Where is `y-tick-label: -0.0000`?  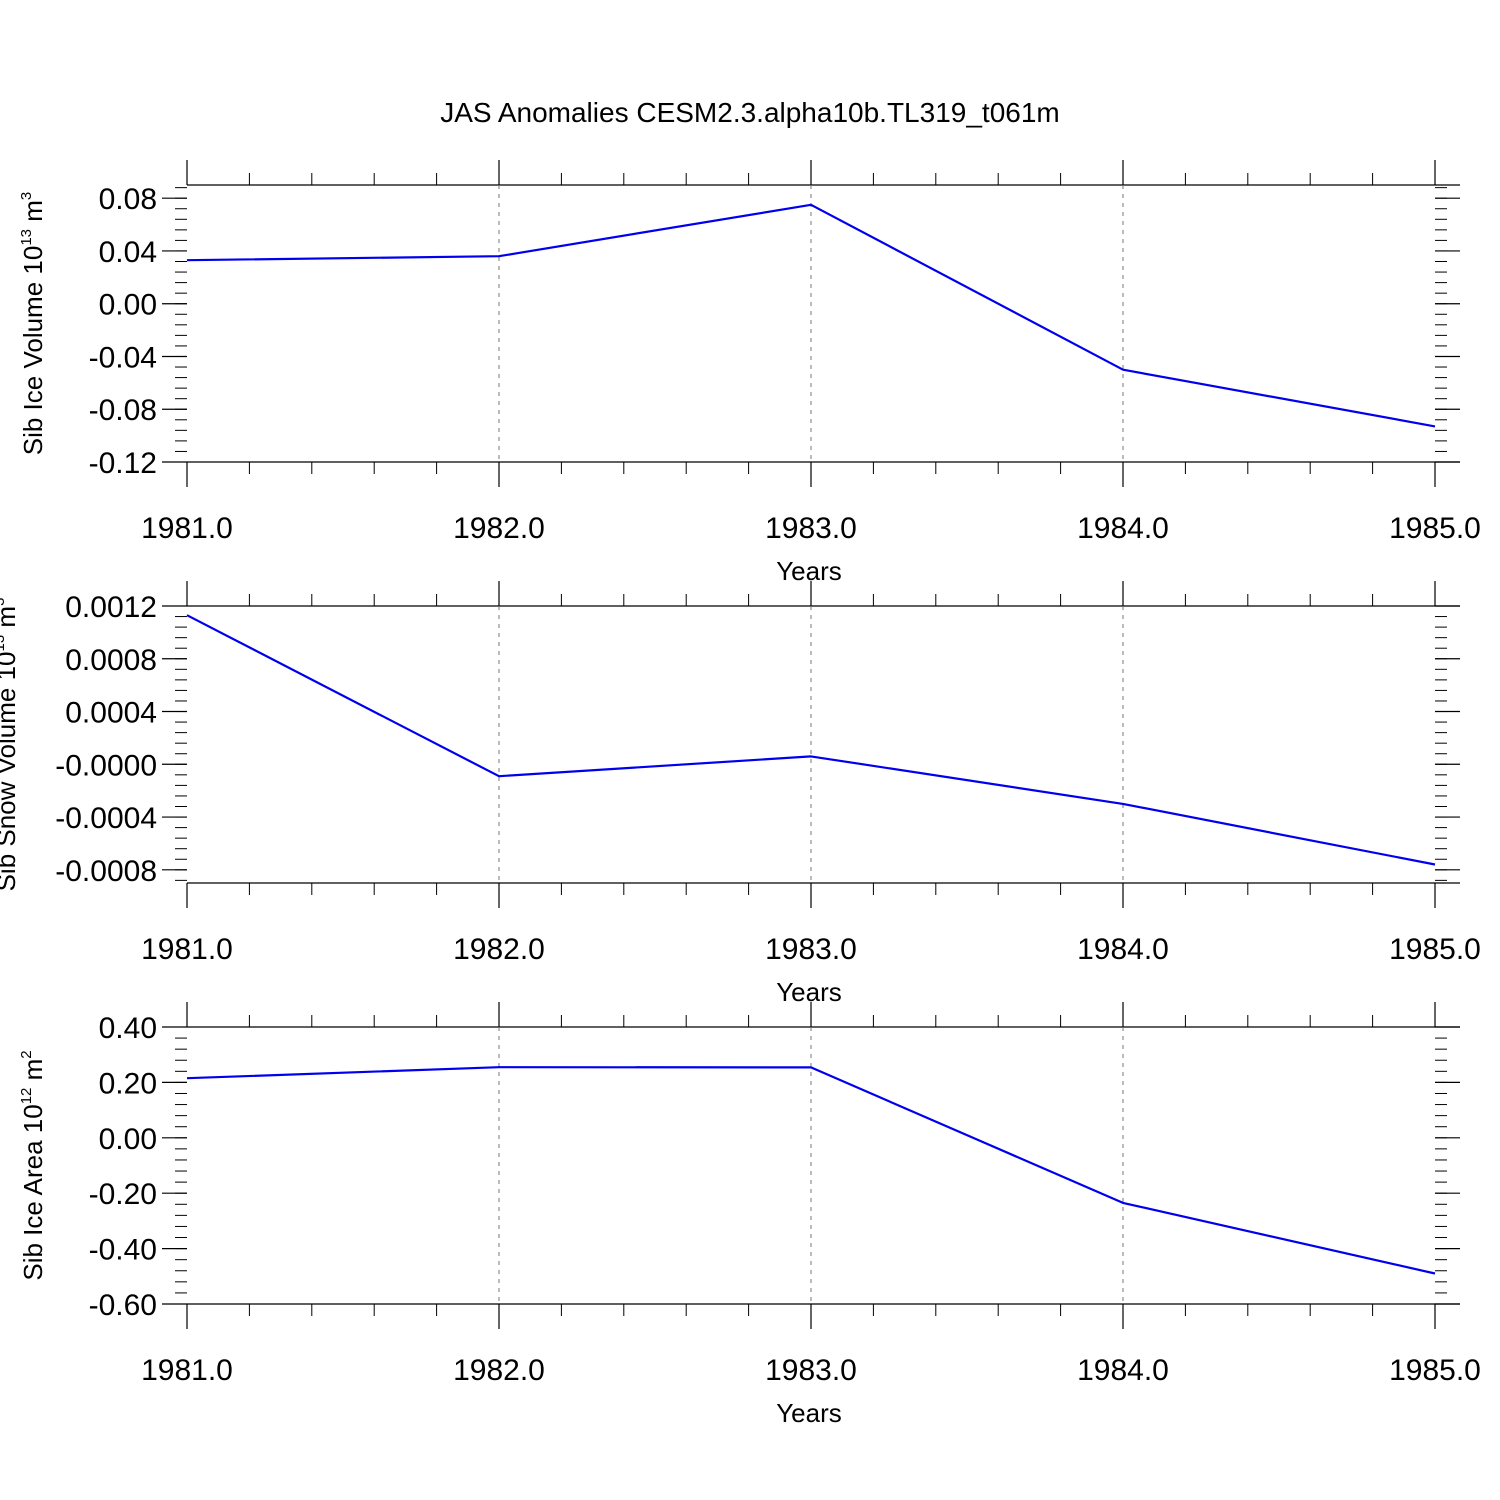 y-tick-label: -0.0000 is located at coordinates (106, 765).